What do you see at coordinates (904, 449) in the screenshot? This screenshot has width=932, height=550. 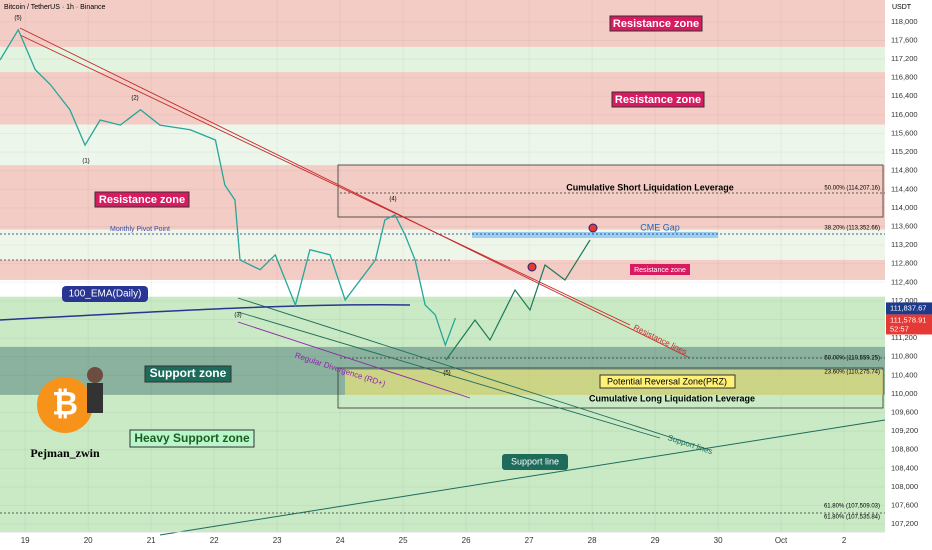 I see `y-tick-label: 108,800` at bounding box center [904, 449].